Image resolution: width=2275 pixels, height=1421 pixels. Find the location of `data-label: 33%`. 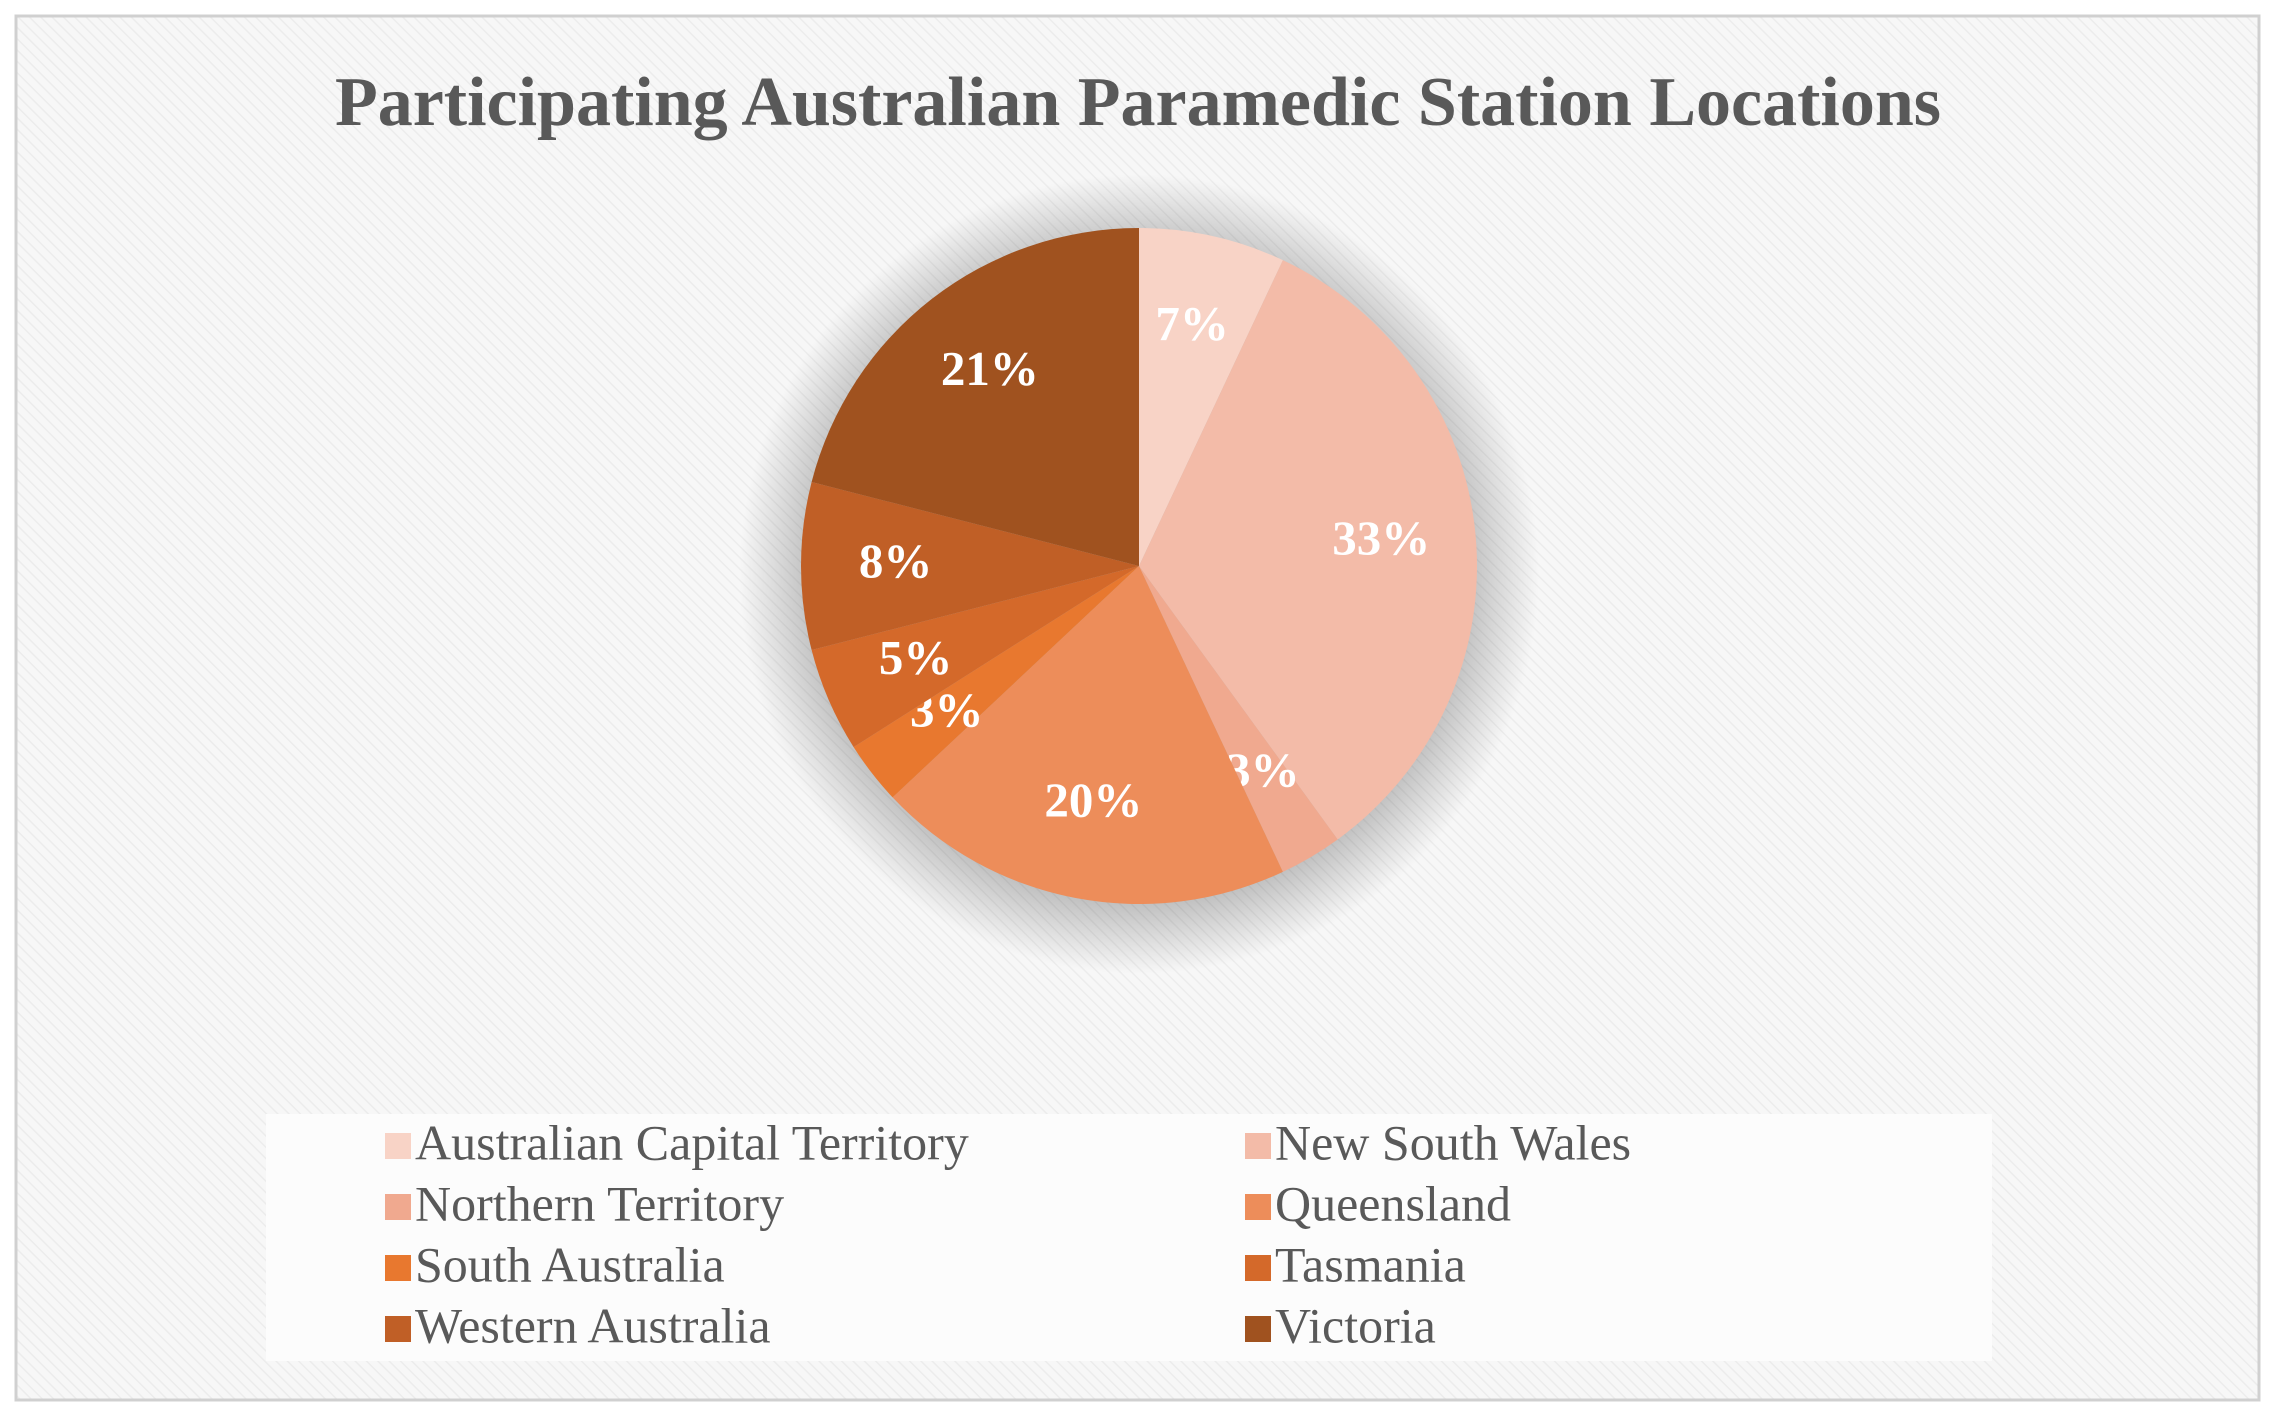

data-label: 33% is located at coordinates (1381, 537).